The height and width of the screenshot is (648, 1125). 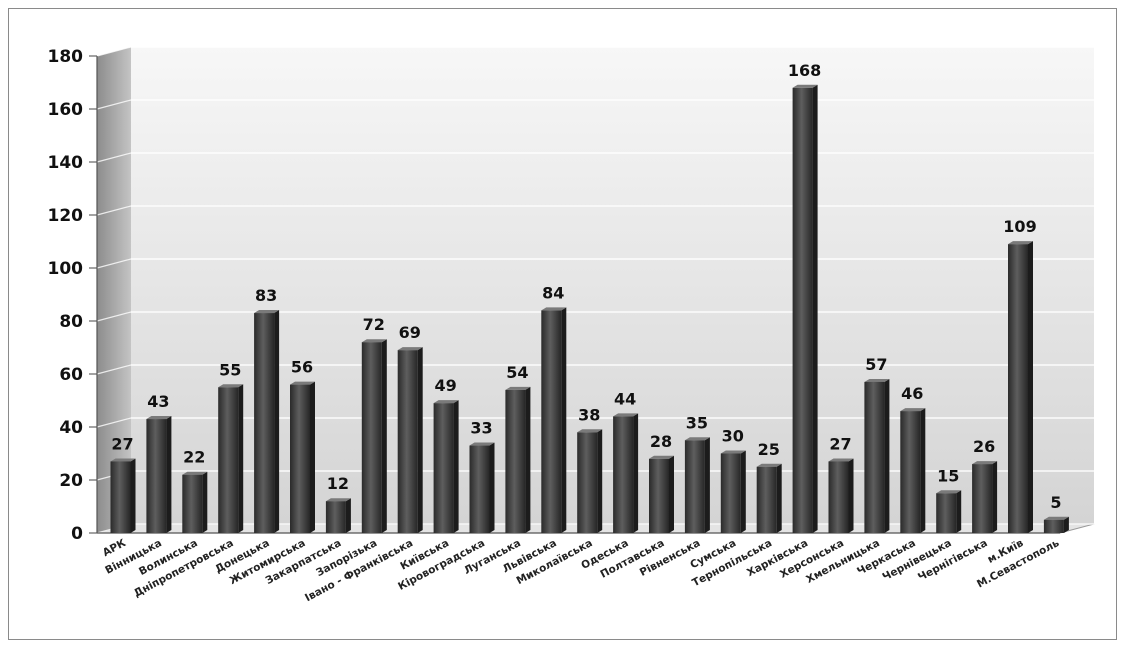 What do you see at coordinates (66, 216) in the screenshot?
I see `y-tick-label: 120` at bounding box center [66, 216].